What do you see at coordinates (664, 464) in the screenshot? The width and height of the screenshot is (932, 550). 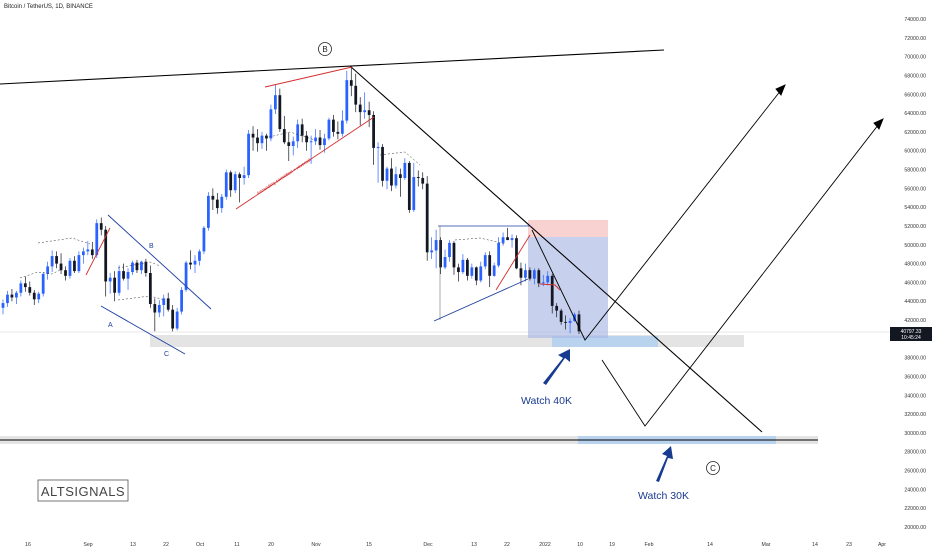 I see `watch-30k-arrow` at bounding box center [664, 464].